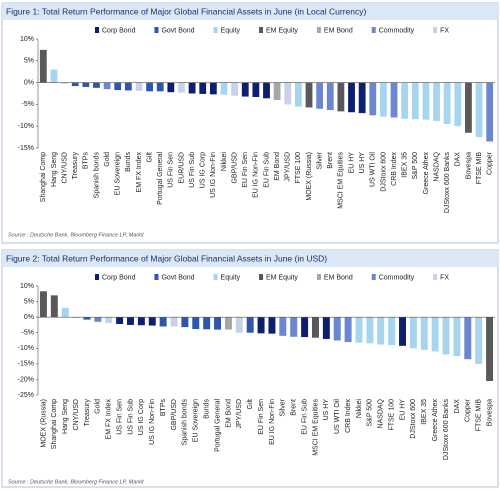  I want to click on x-tick-label: S&P 500, so click(415, 166).